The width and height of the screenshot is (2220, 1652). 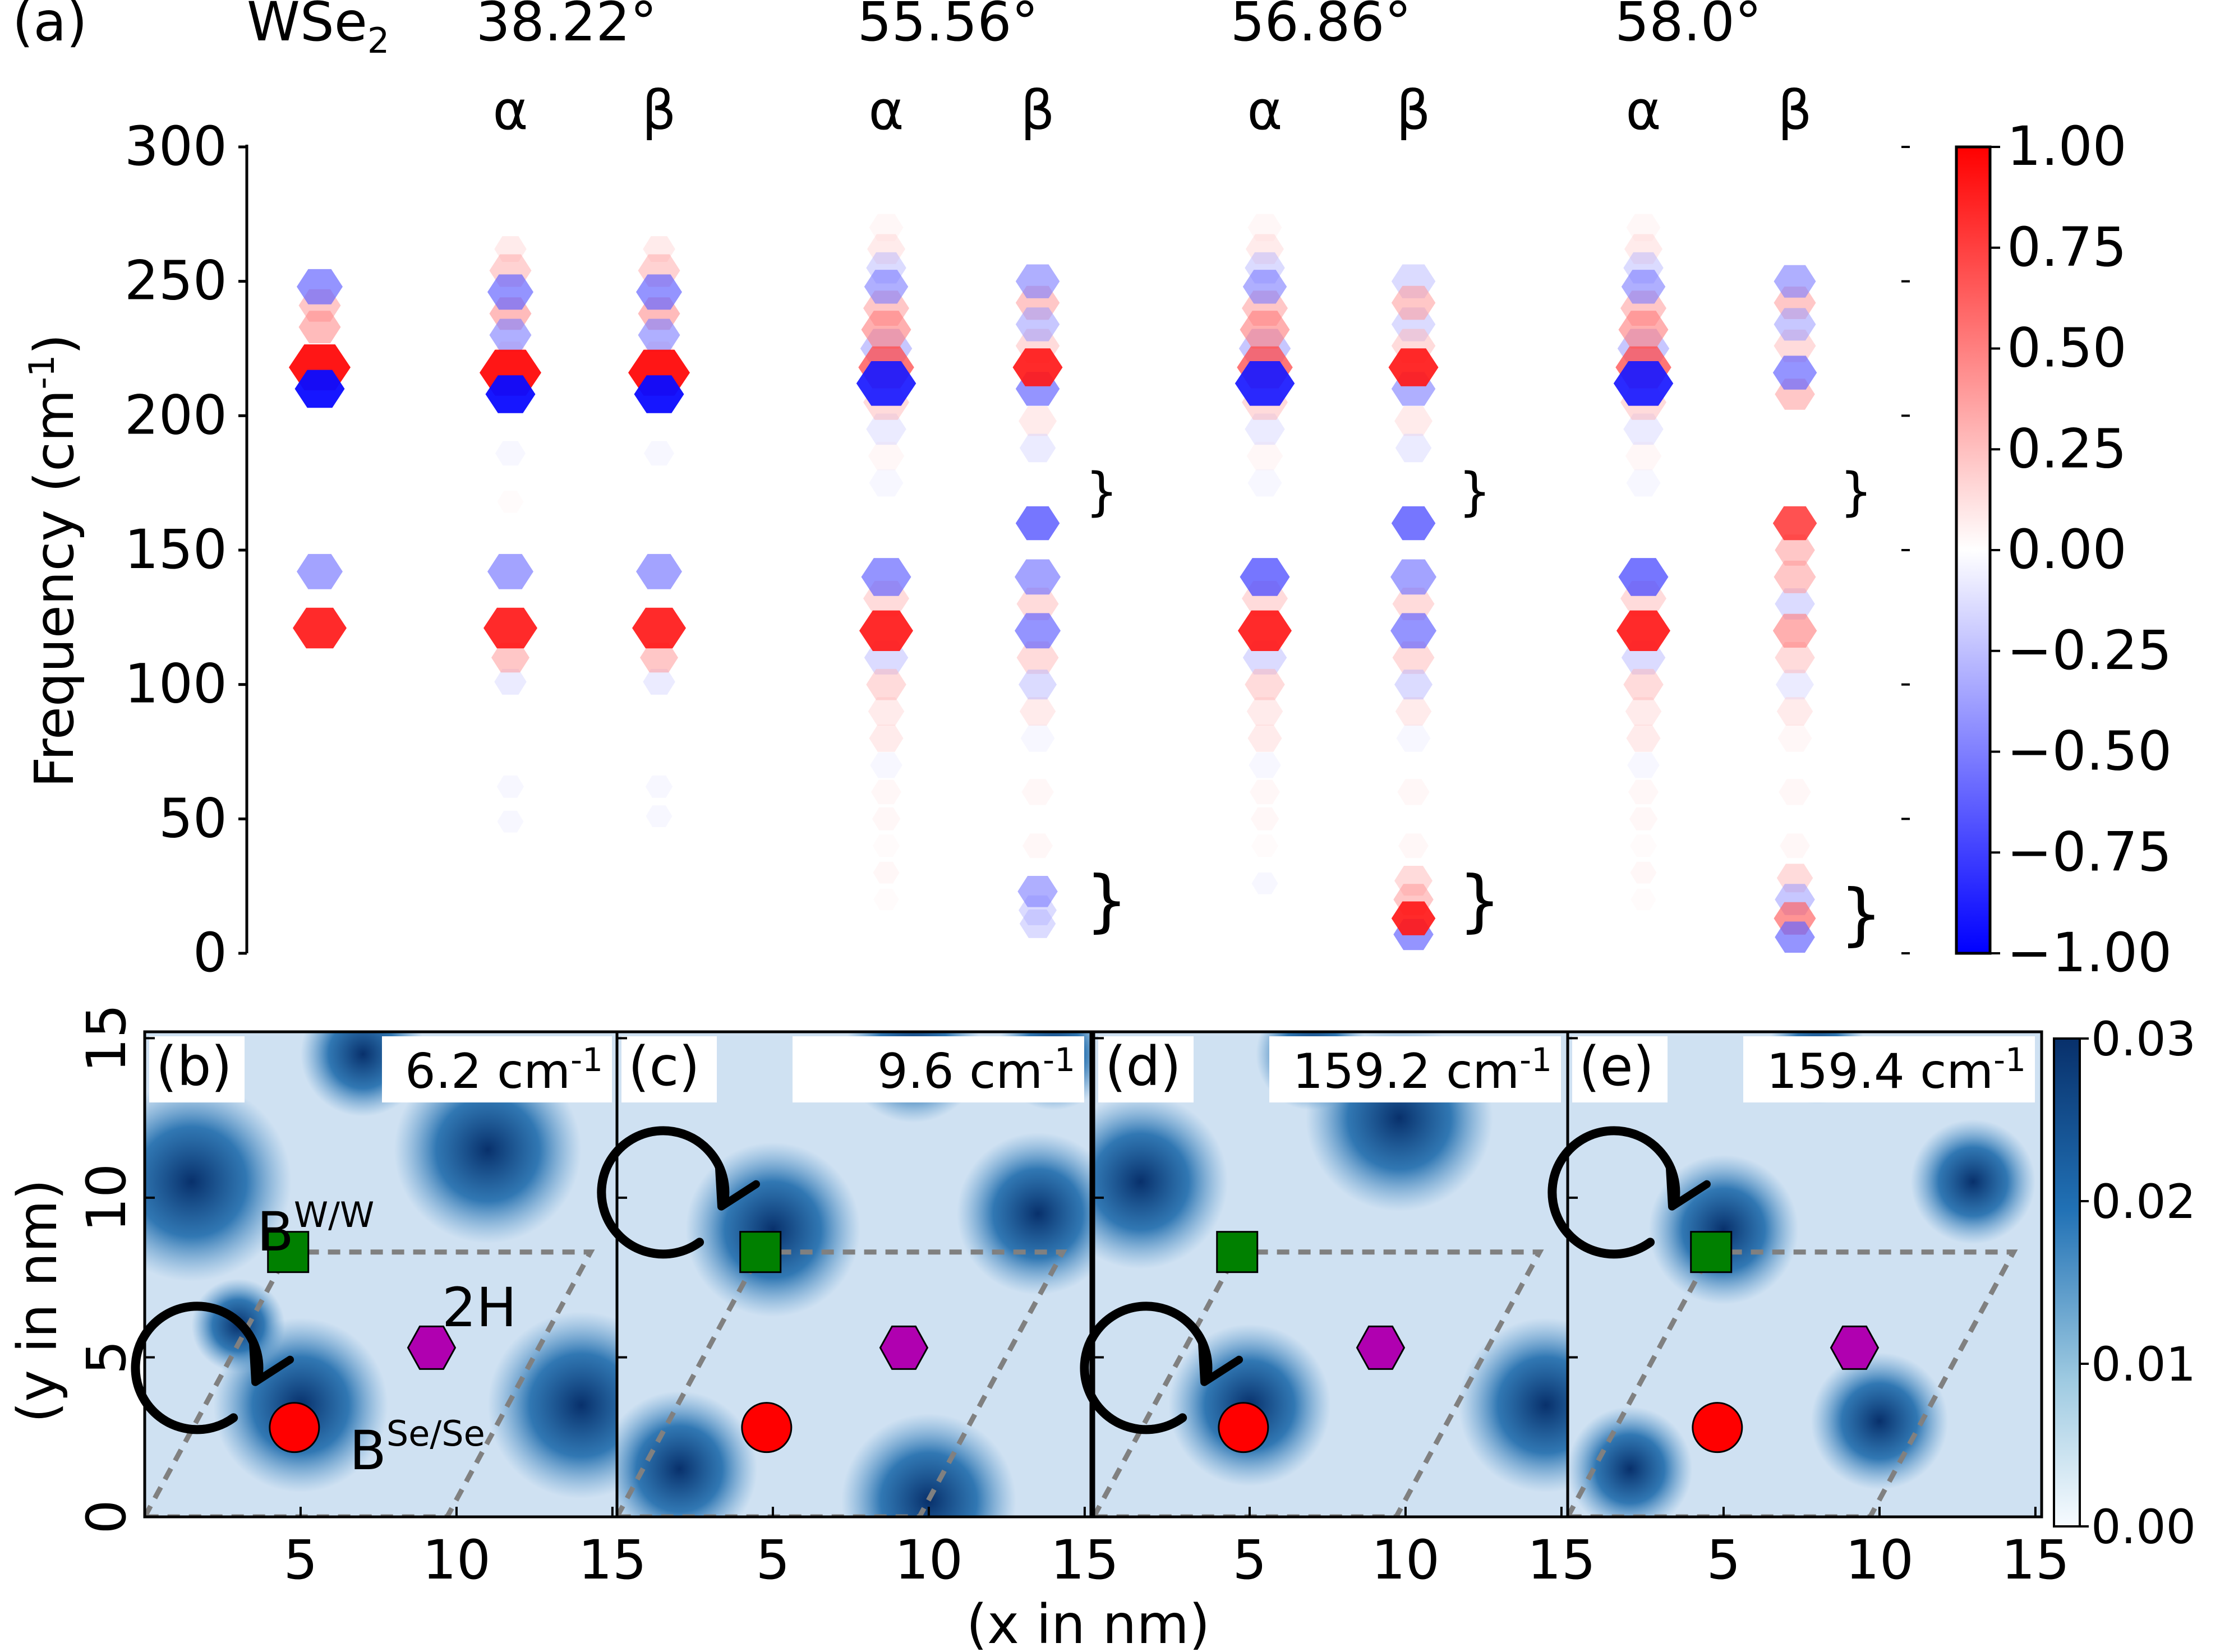 I want to click on header-angle-3: 56.86°, so click(x=1322, y=26).